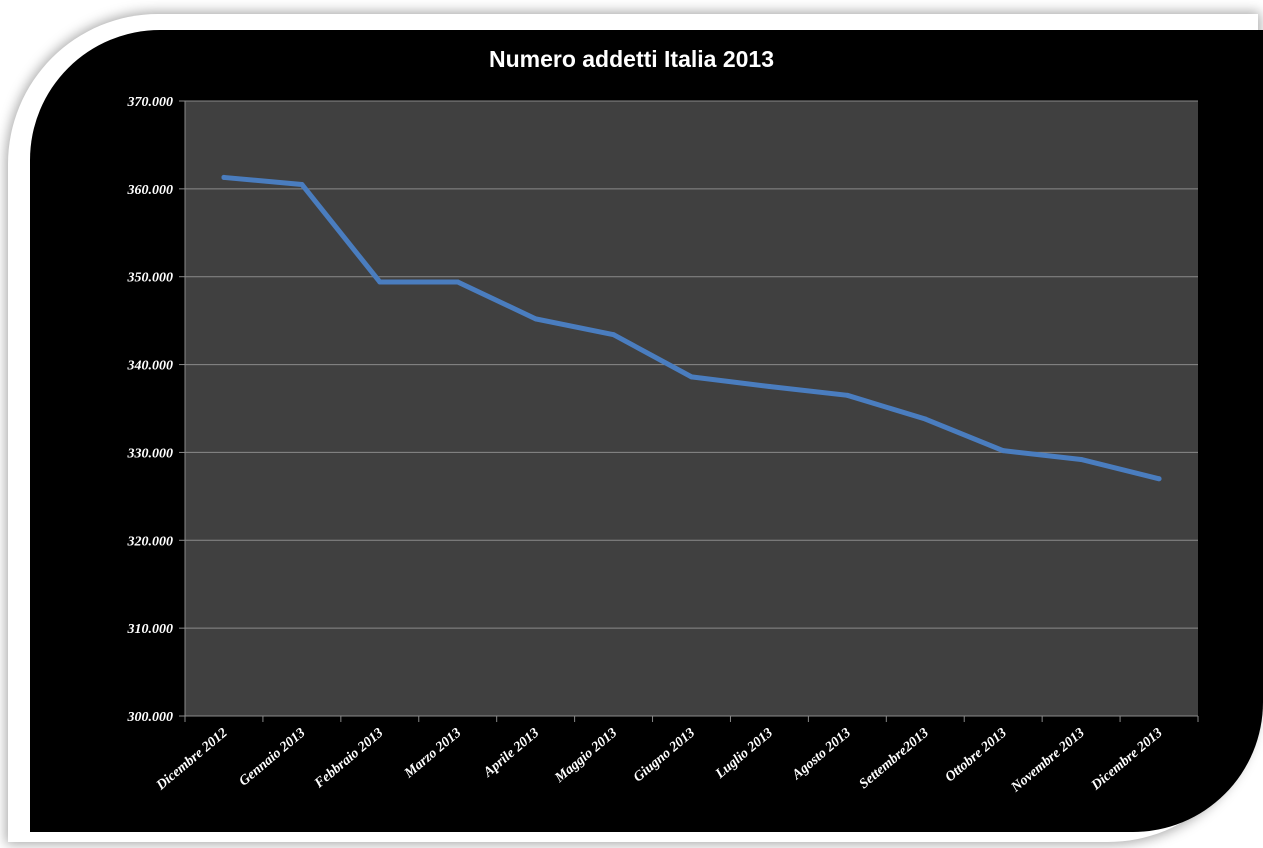 This screenshot has width=1263, height=848. I want to click on x-tick-label: Luglio 2013, so click(744, 754).